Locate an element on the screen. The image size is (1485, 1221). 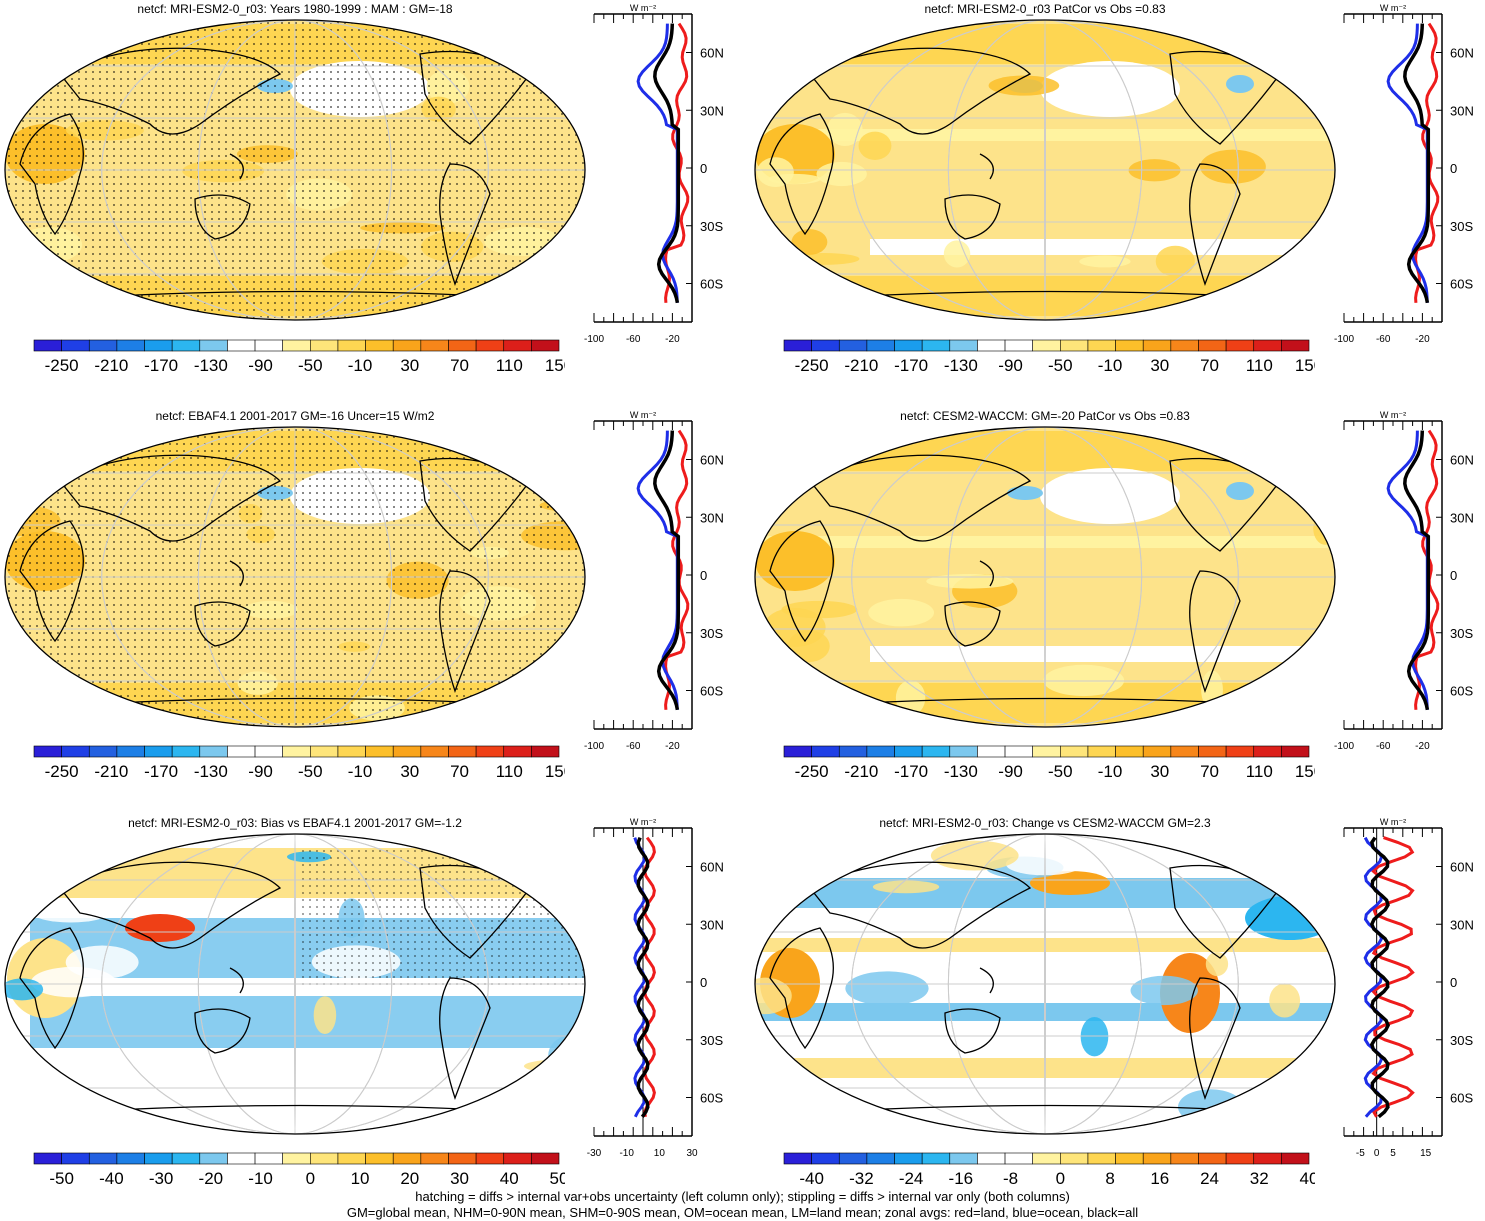
zonal-x-tick-label: 10 is located at coordinates (660, 1153).